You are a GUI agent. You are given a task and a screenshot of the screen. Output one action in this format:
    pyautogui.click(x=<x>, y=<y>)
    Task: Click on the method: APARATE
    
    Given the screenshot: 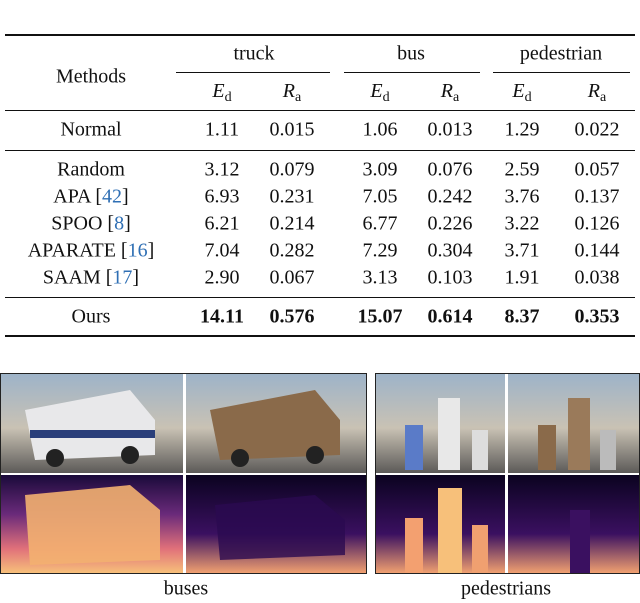 What is the action you would take?
    pyautogui.click(x=71, y=250)
    